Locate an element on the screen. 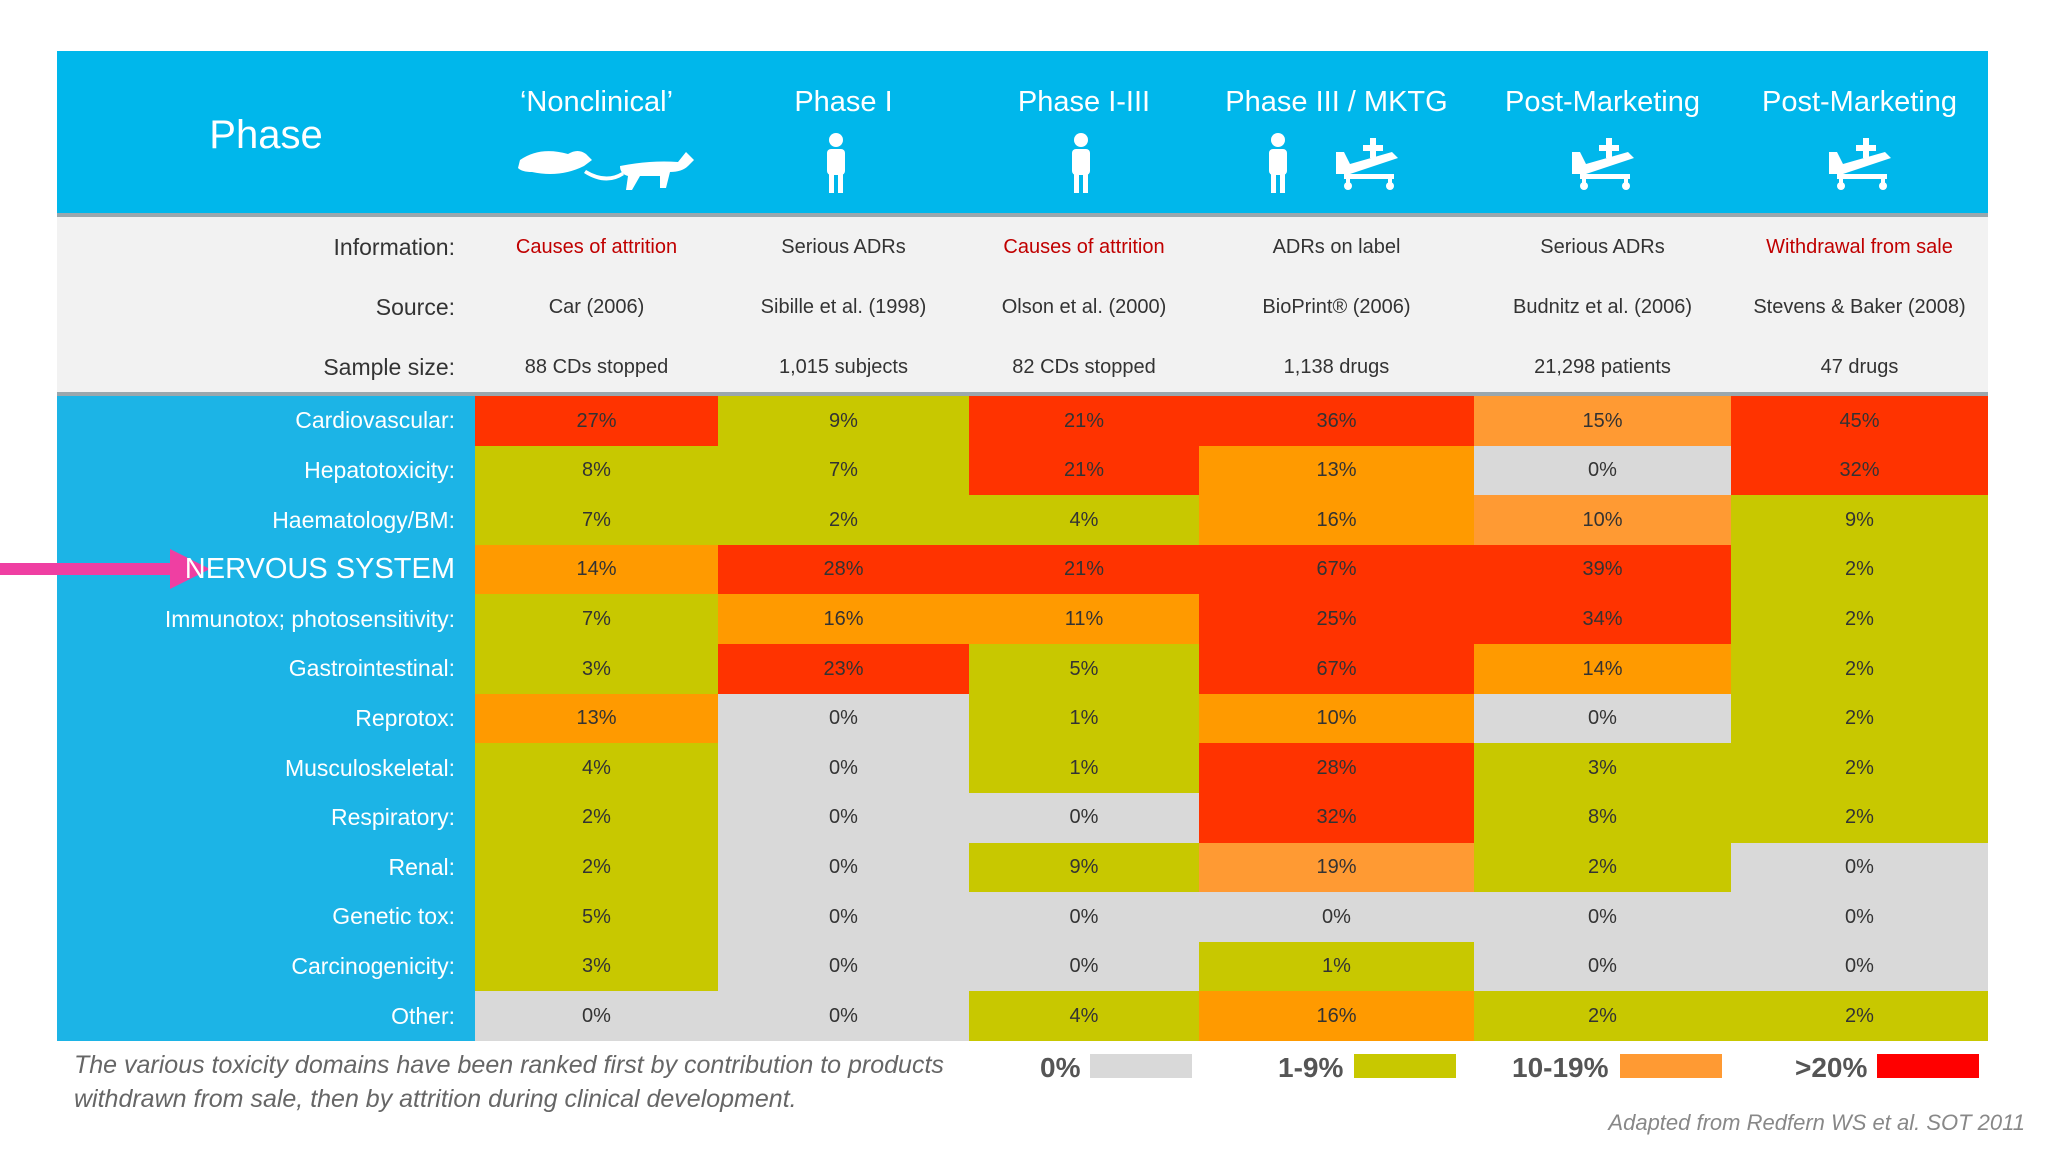  cell: 25% is located at coordinates (1336, 619).